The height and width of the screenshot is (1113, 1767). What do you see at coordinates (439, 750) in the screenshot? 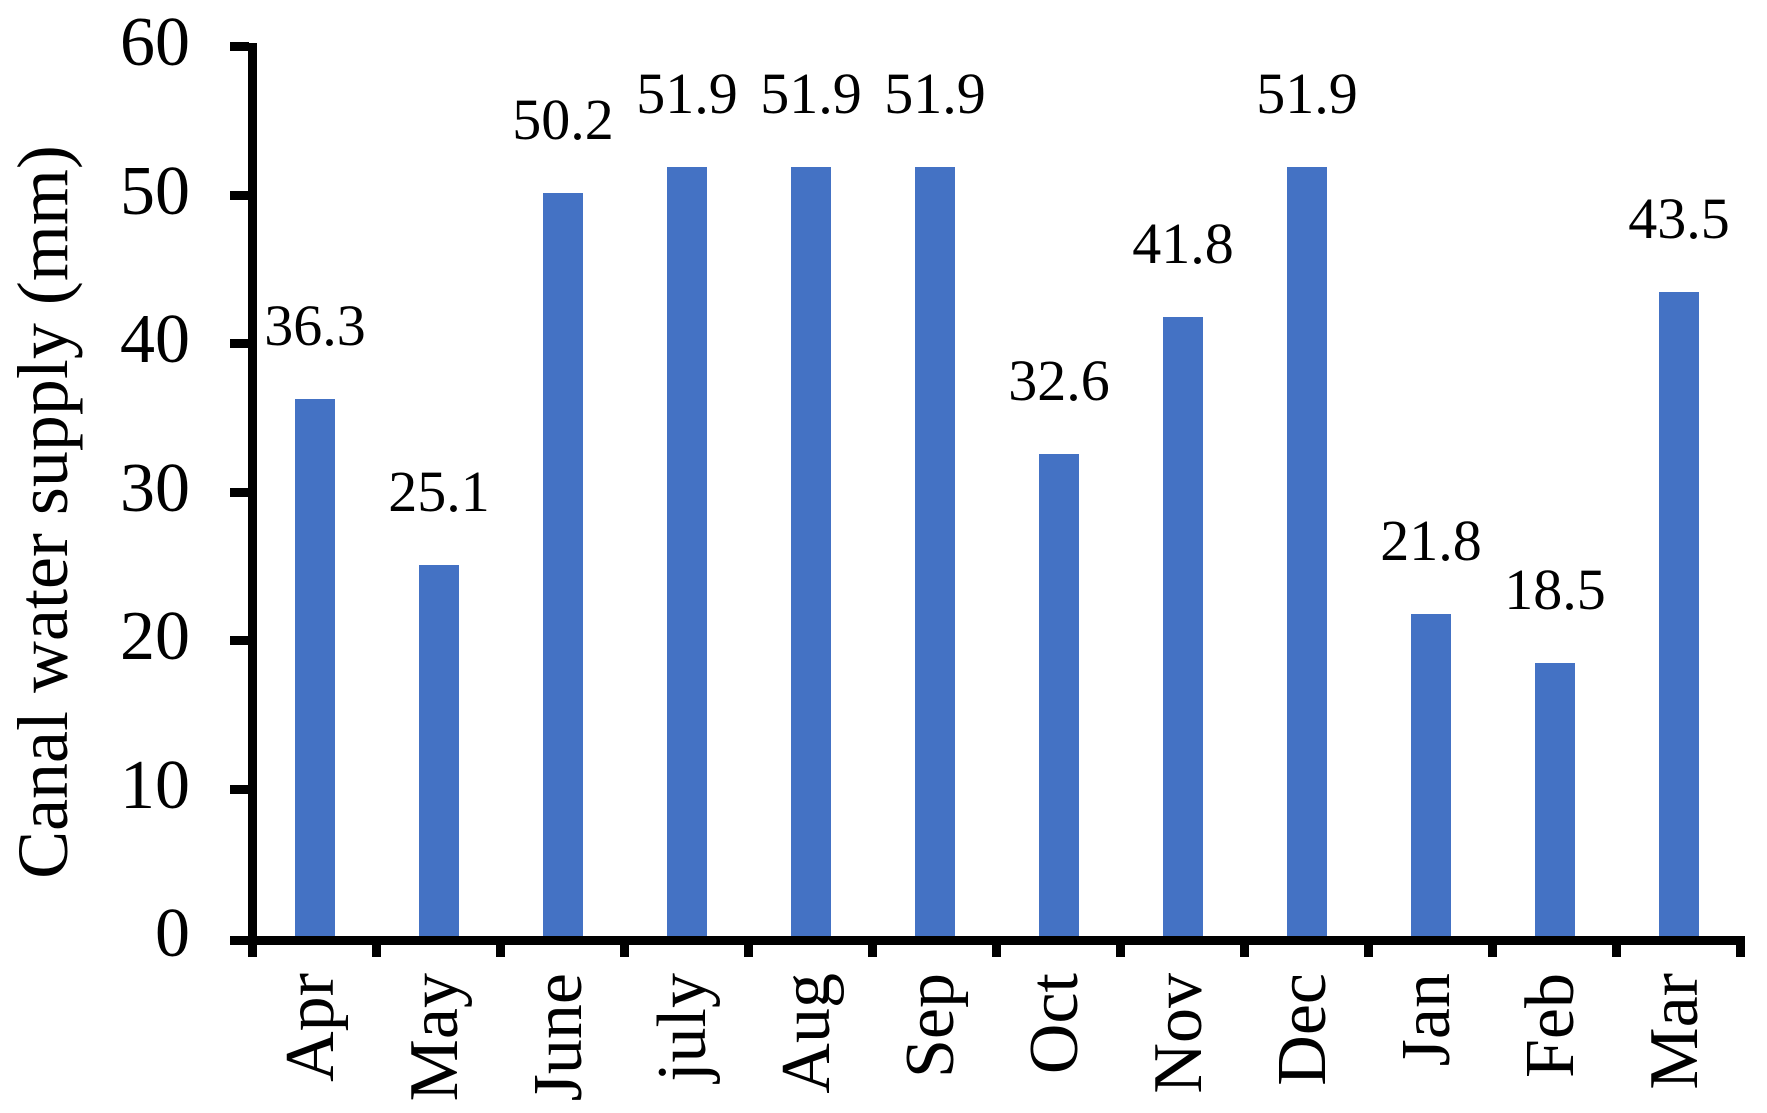
I see `bar-May` at bounding box center [439, 750].